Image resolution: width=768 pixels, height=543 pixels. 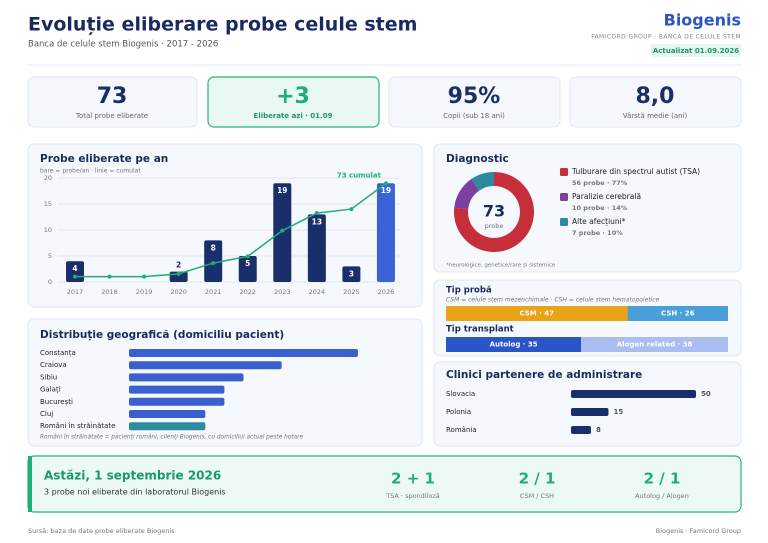 I want to click on x-tick-label: 2019, so click(x=144, y=292).